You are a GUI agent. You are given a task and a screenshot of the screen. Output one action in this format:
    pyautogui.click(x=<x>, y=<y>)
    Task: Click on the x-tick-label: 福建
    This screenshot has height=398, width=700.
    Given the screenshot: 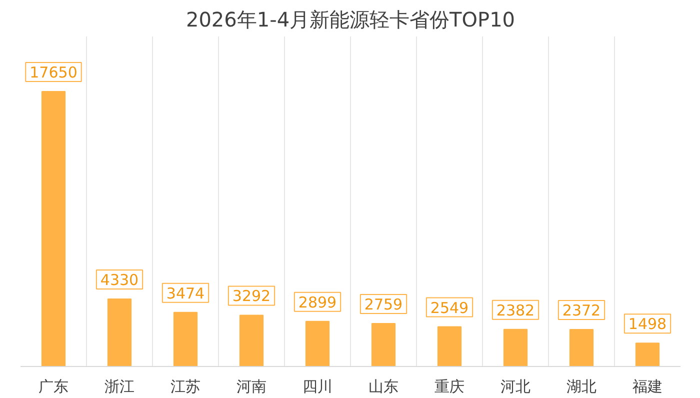 What is the action you would take?
    pyautogui.click(x=647, y=387)
    